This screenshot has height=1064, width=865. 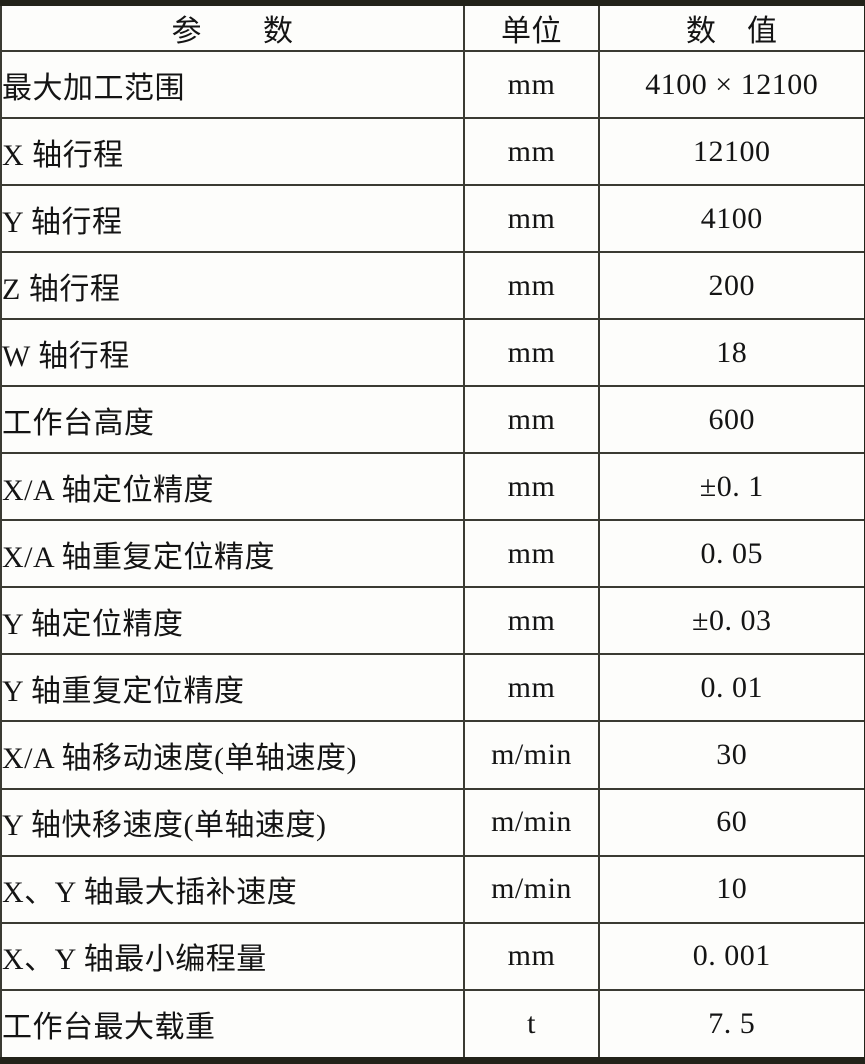 I want to click on table-row: X、Y 轴最大插补速度 m/min 10, so click(x=432, y=889).